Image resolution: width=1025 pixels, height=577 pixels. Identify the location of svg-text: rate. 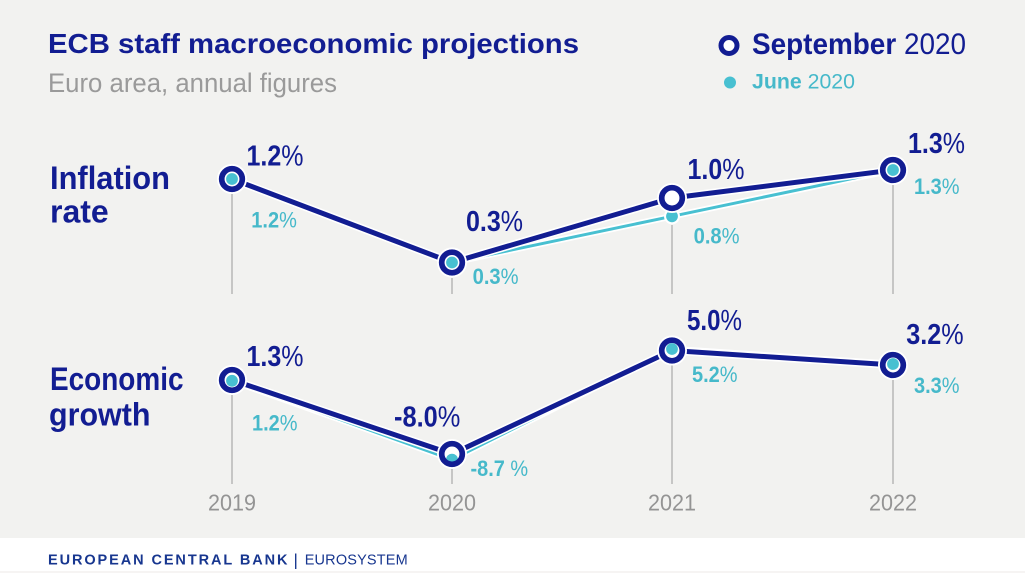
(79, 211).